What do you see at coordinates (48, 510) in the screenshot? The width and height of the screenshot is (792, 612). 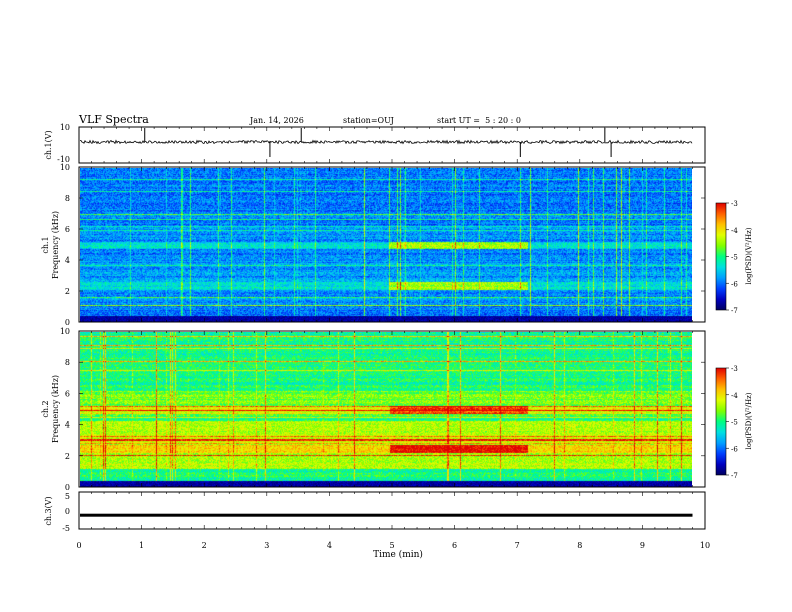 I see `ch3-ylabel: ch.3(V)` at bounding box center [48, 510].